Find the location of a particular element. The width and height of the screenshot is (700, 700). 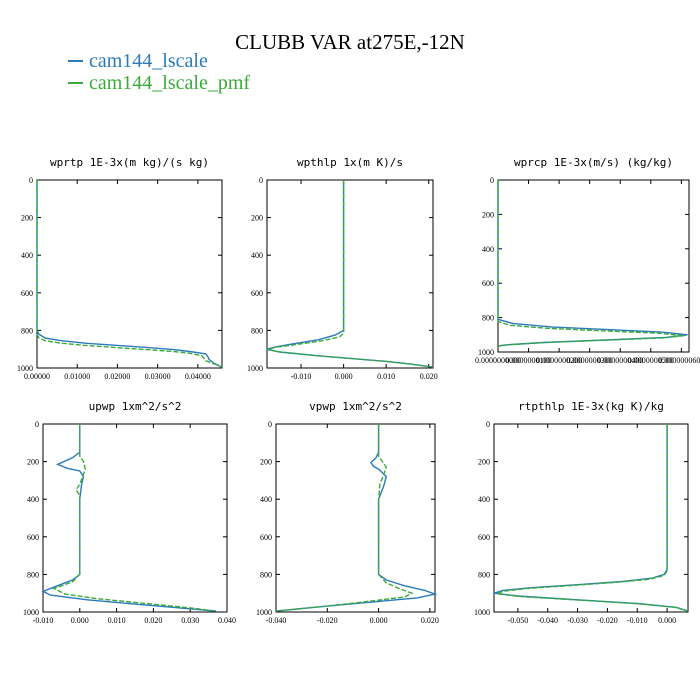

xtick-label-wprtp: 0.03000 is located at coordinates (158, 376).